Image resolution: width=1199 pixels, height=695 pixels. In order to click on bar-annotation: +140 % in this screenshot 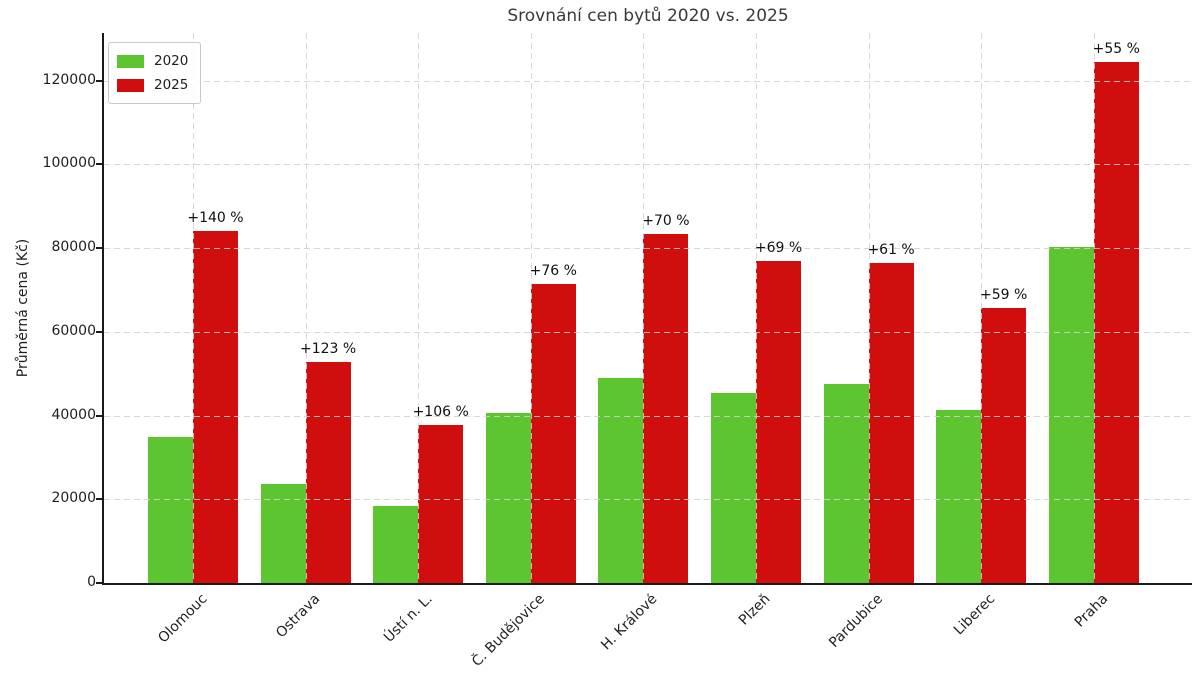, I will do `click(215, 218)`.